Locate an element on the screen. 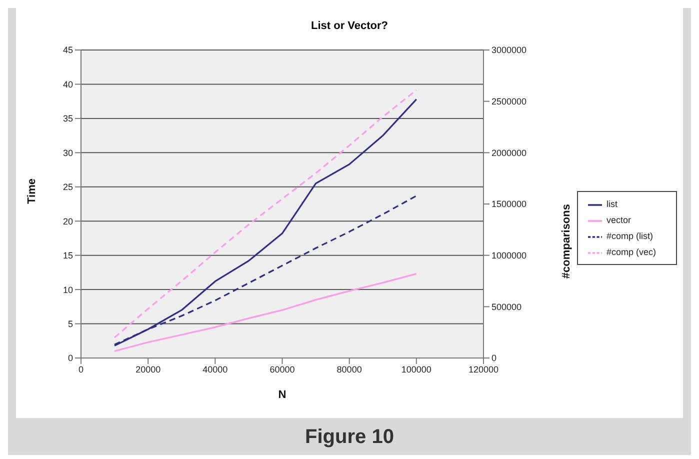 The image size is (699, 459). y2-tick-label: 2500000 is located at coordinates (509, 101).